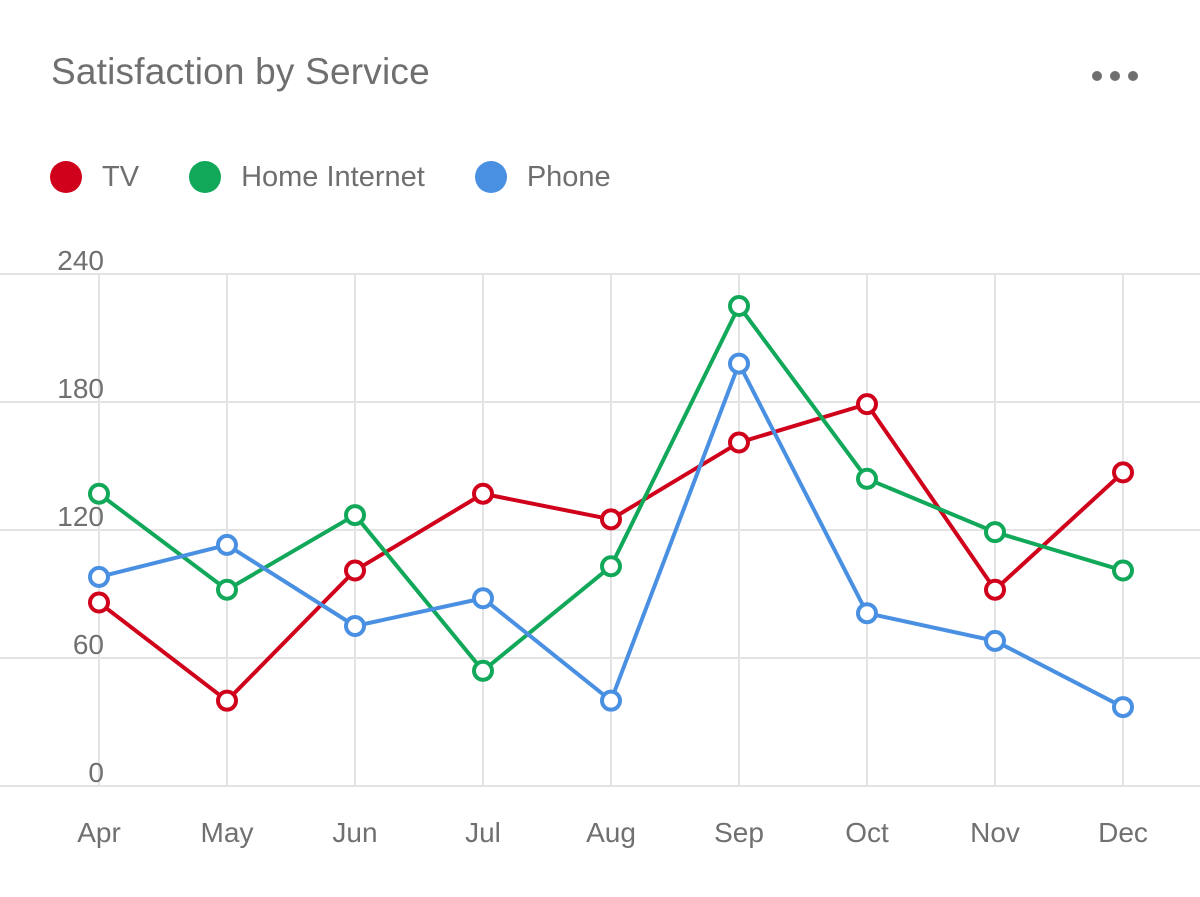 The image size is (1200, 897). What do you see at coordinates (99, 832) in the screenshot?
I see `x-tick-label: Apr` at bounding box center [99, 832].